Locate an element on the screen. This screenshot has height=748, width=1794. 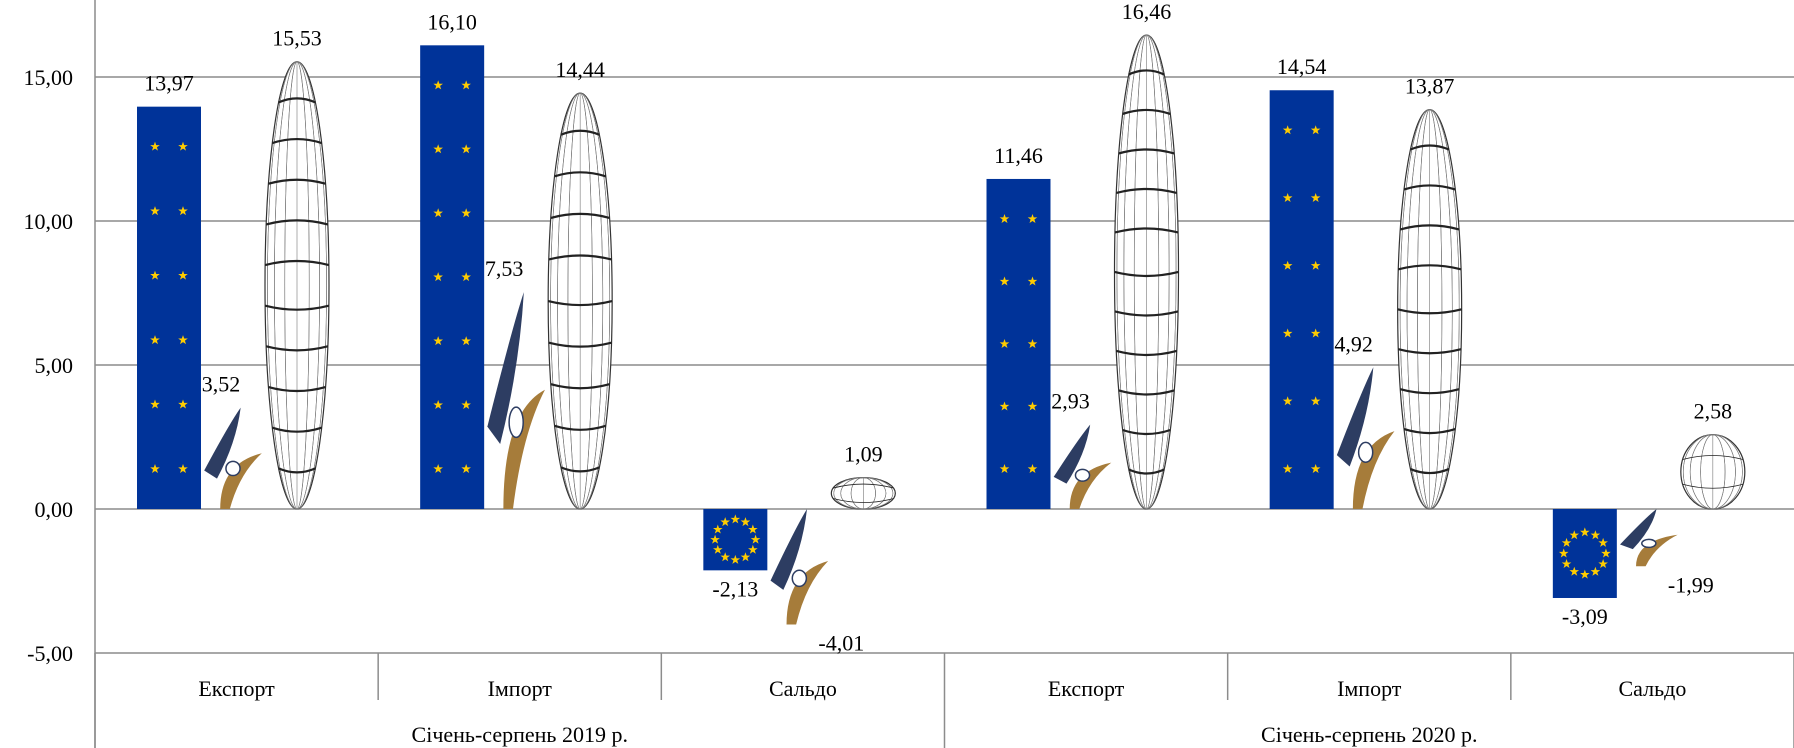
group-label: Січень-серпень 2020 р. is located at coordinates (1369, 734).